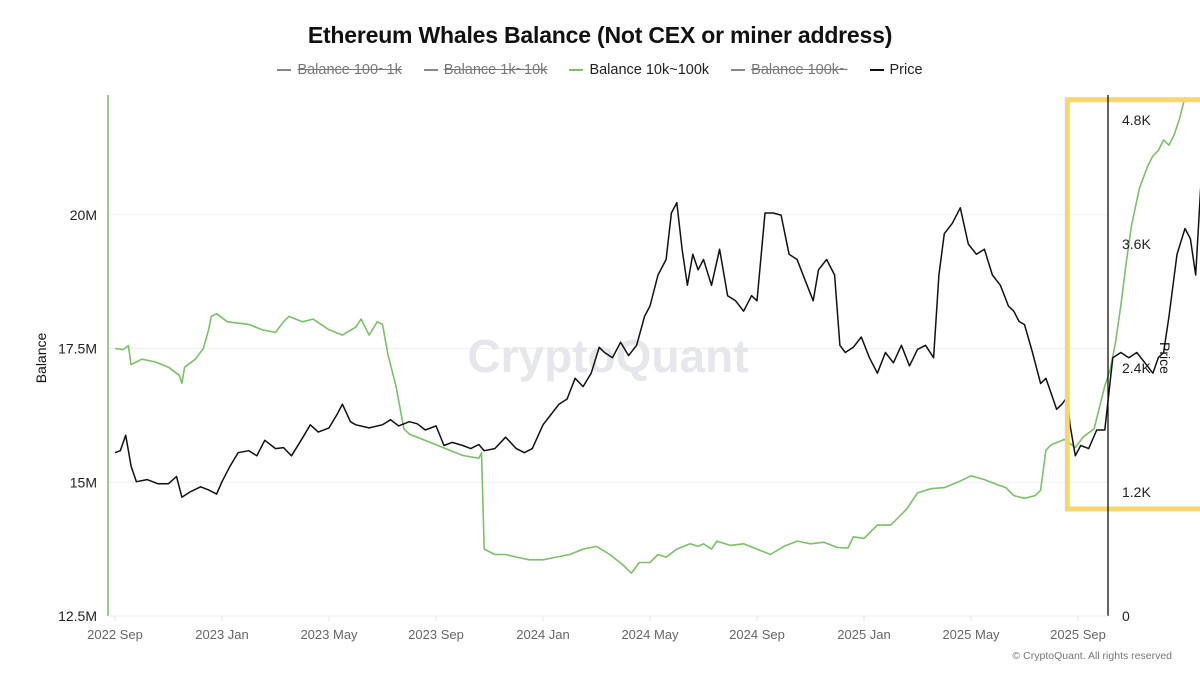 This screenshot has height=677, width=1200. I want to click on y-left-tick-label: 17.5M, so click(77, 349).